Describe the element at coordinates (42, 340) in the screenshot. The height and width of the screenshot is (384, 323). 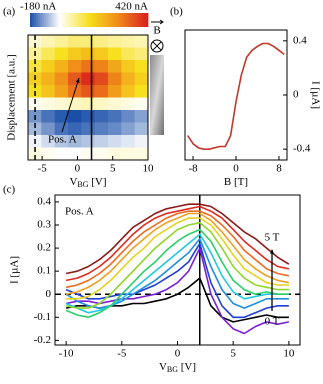
I see `y-tick-label: -0.2` at that location.